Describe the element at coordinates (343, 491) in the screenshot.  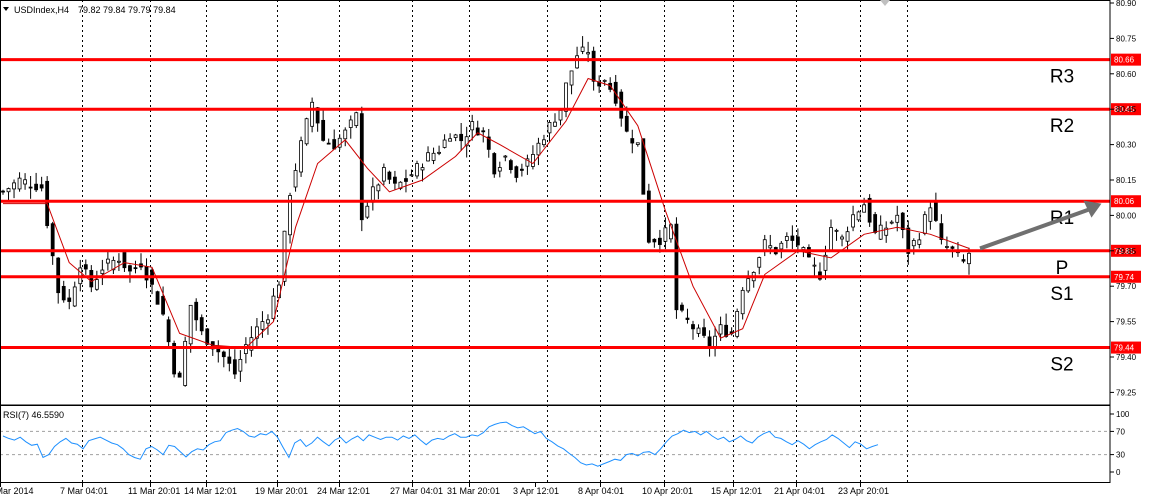
I see `xtick-label: 24 Mar 12:01` at that location.